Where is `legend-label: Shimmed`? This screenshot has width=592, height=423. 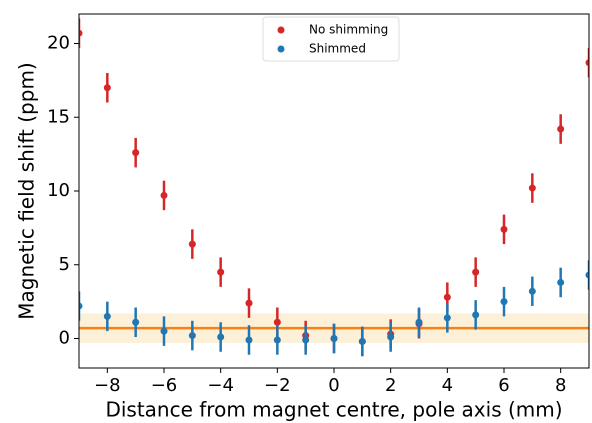 legend-label: Shimmed is located at coordinates (337, 49).